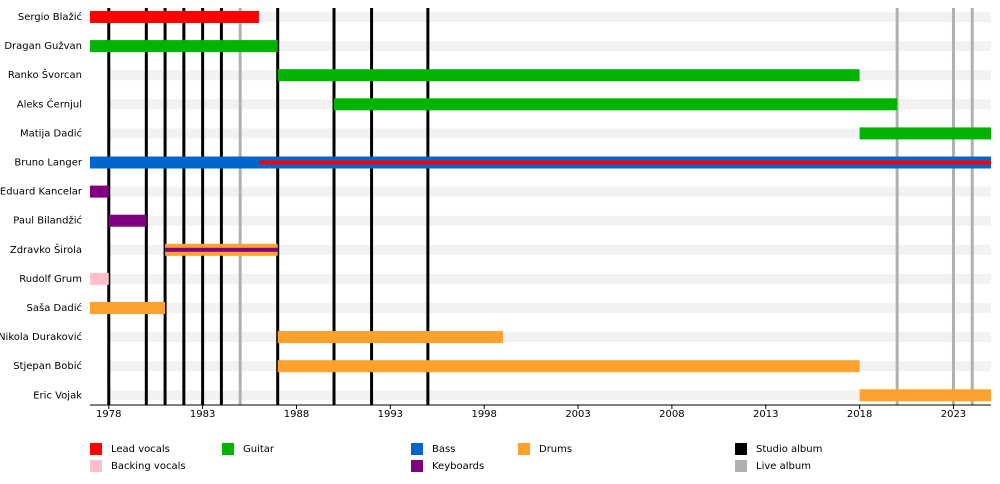  Describe the element at coordinates (49, 103) in the screenshot. I see `member-name: Aleks Černjul` at that location.